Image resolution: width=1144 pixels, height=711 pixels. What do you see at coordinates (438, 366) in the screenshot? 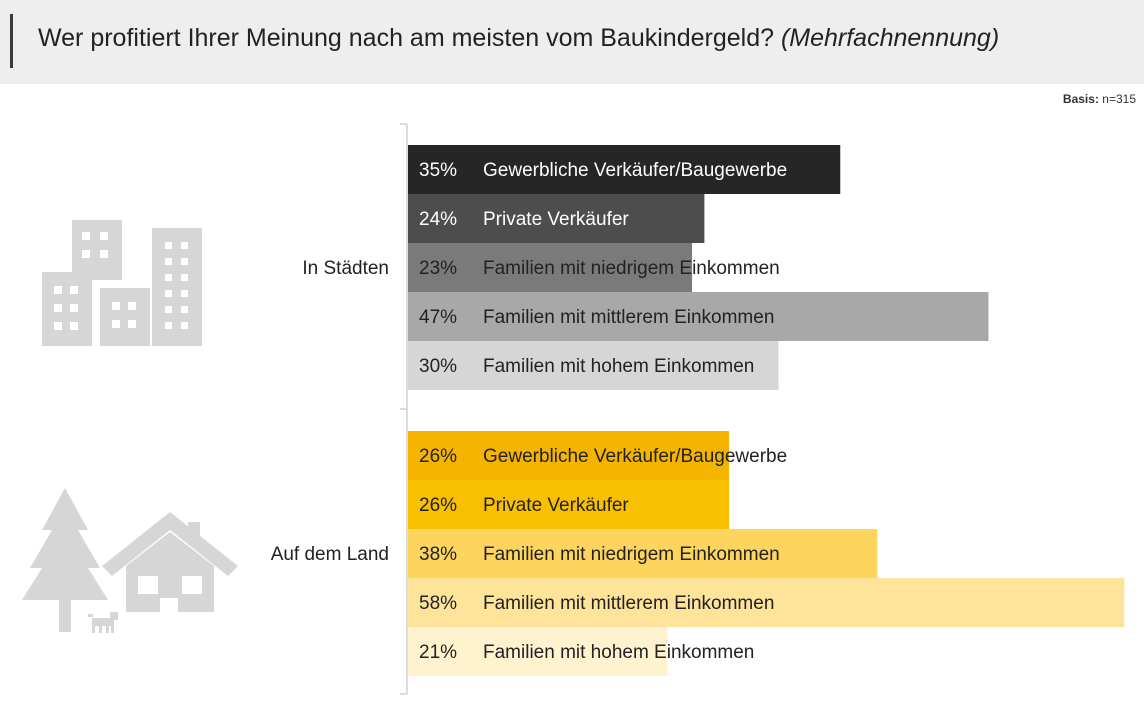
I see `bar-value-label: 30%` at bounding box center [438, 366].